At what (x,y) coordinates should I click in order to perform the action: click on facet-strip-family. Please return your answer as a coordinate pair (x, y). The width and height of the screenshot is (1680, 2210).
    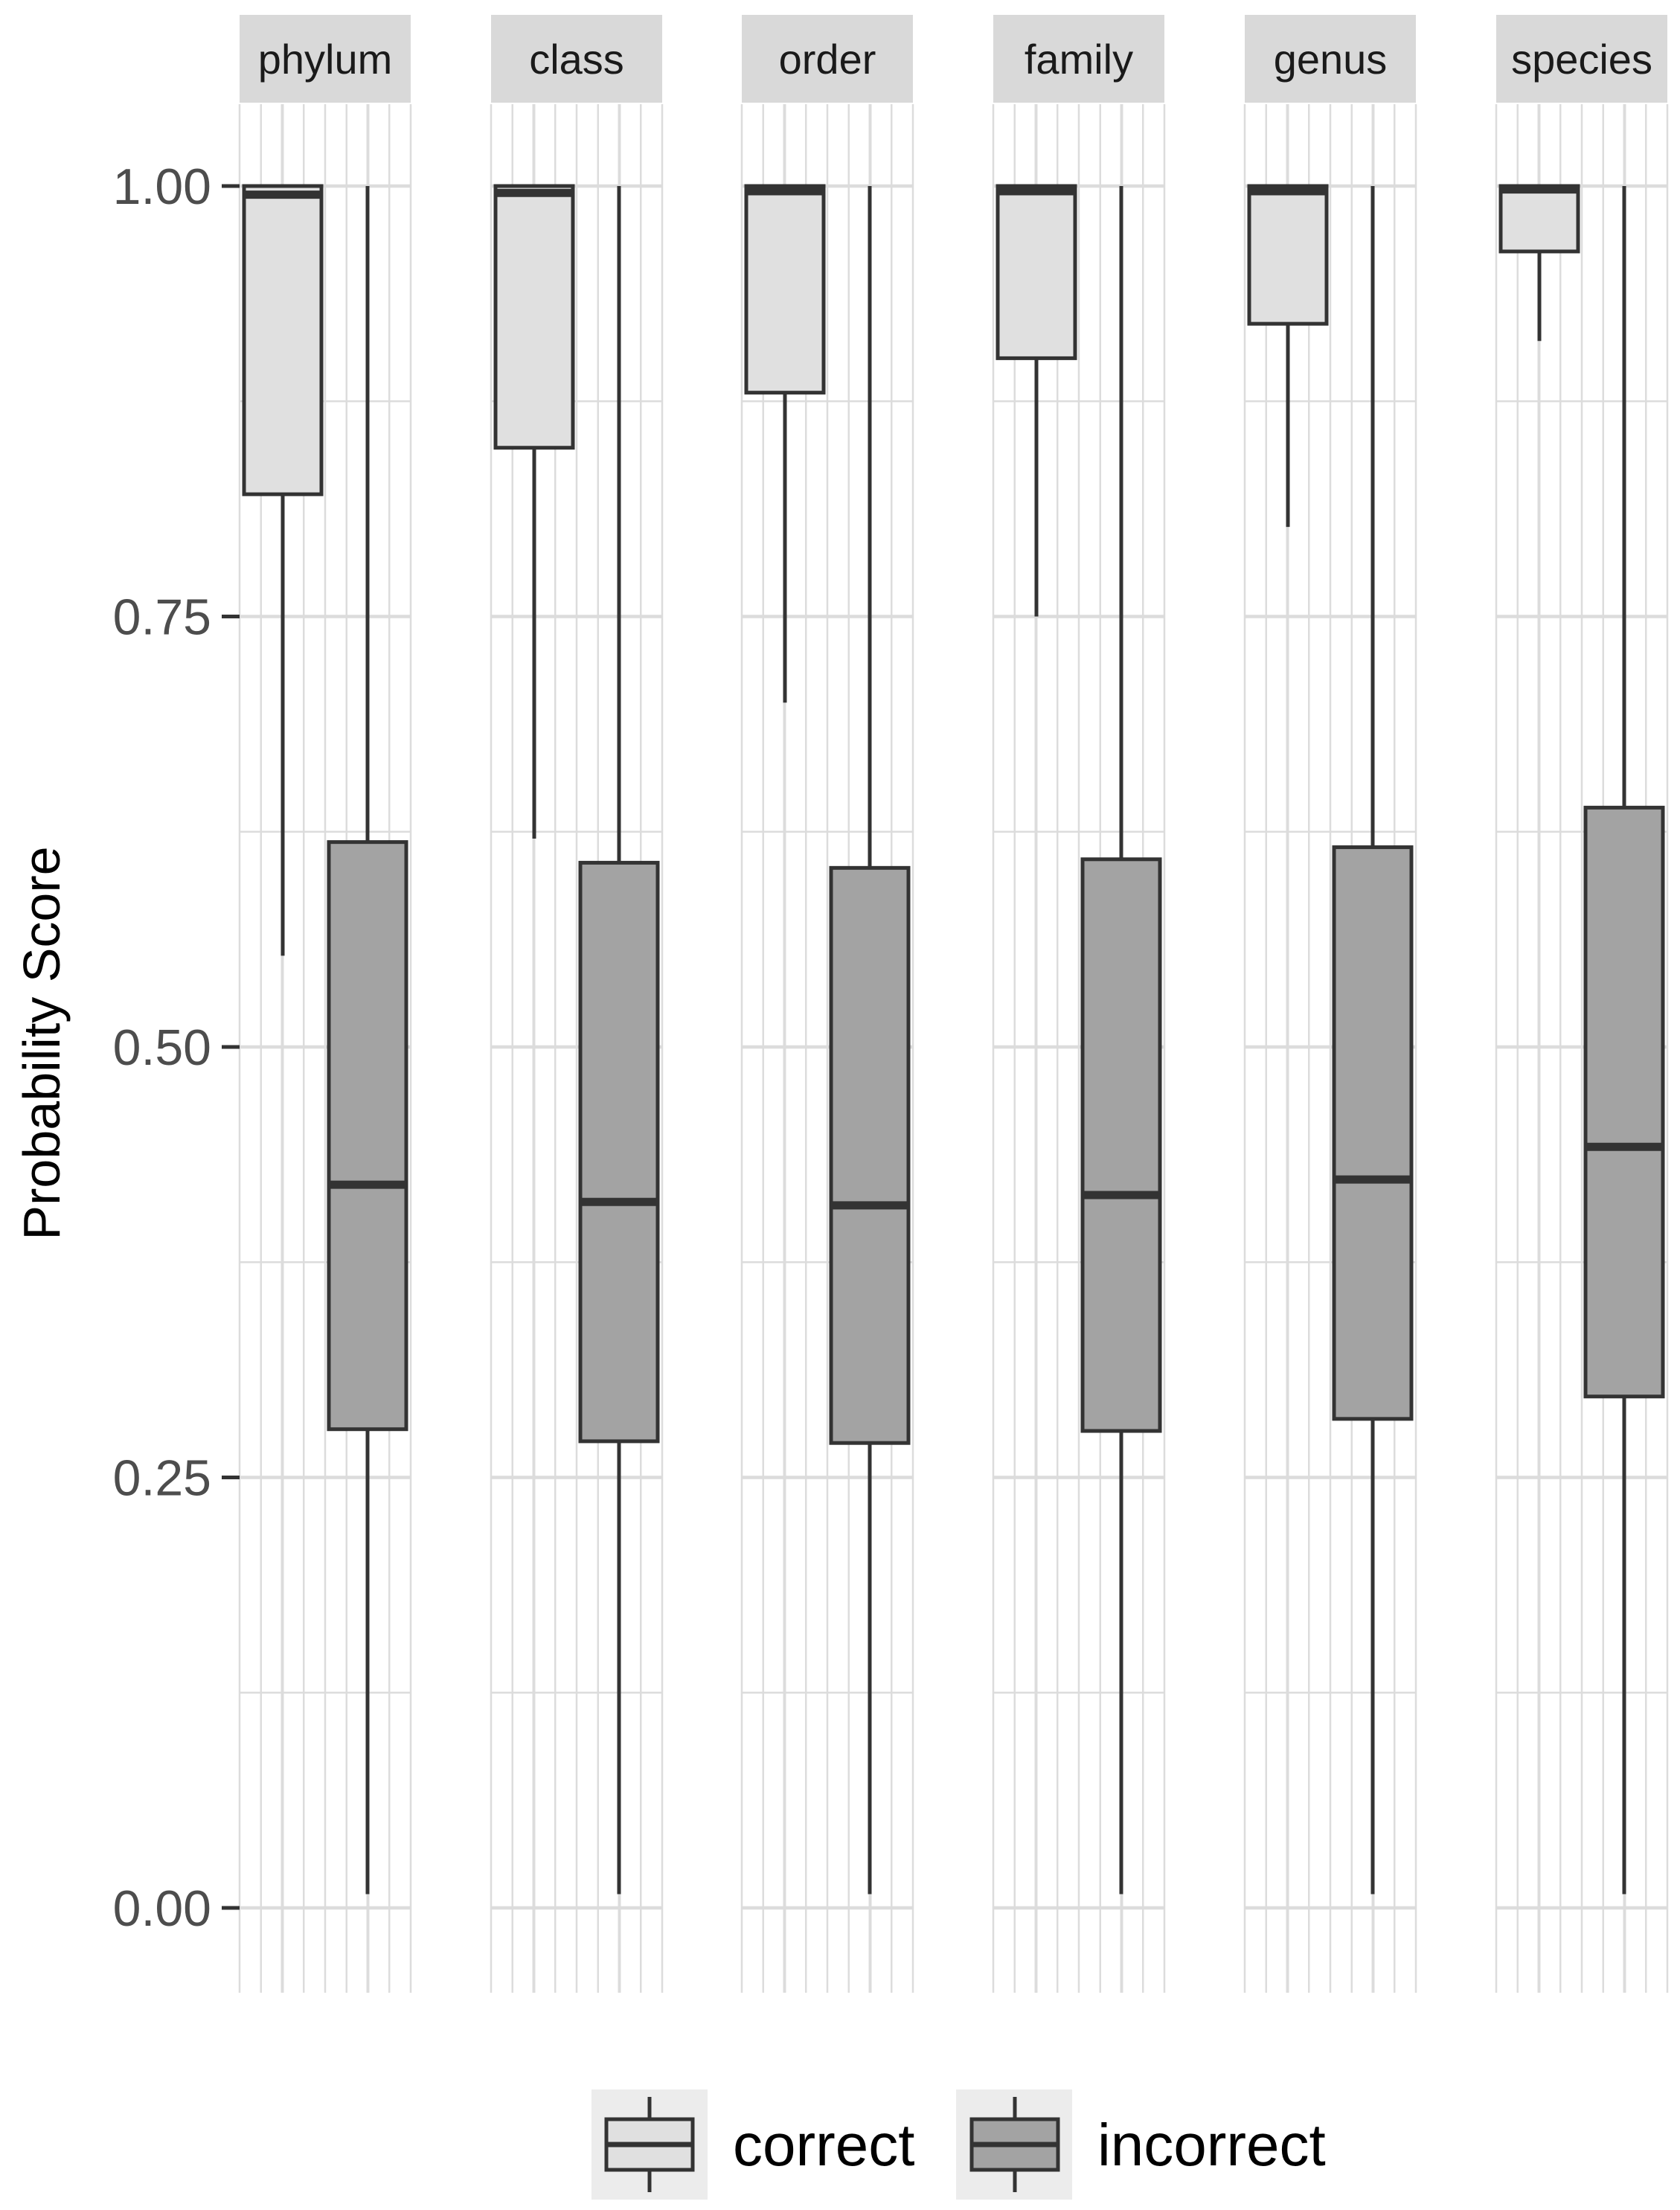
    Looking at the image, I should click on (1078, 59).